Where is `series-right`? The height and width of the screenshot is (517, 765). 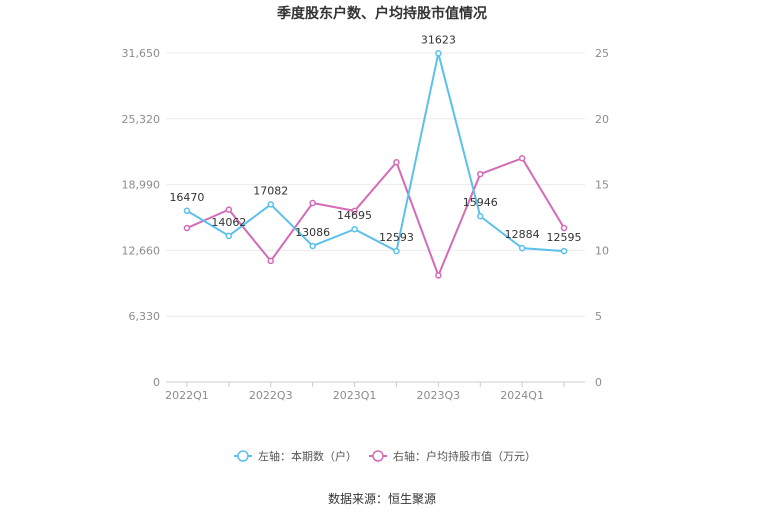
series-right is located at coordinates (375, 217).